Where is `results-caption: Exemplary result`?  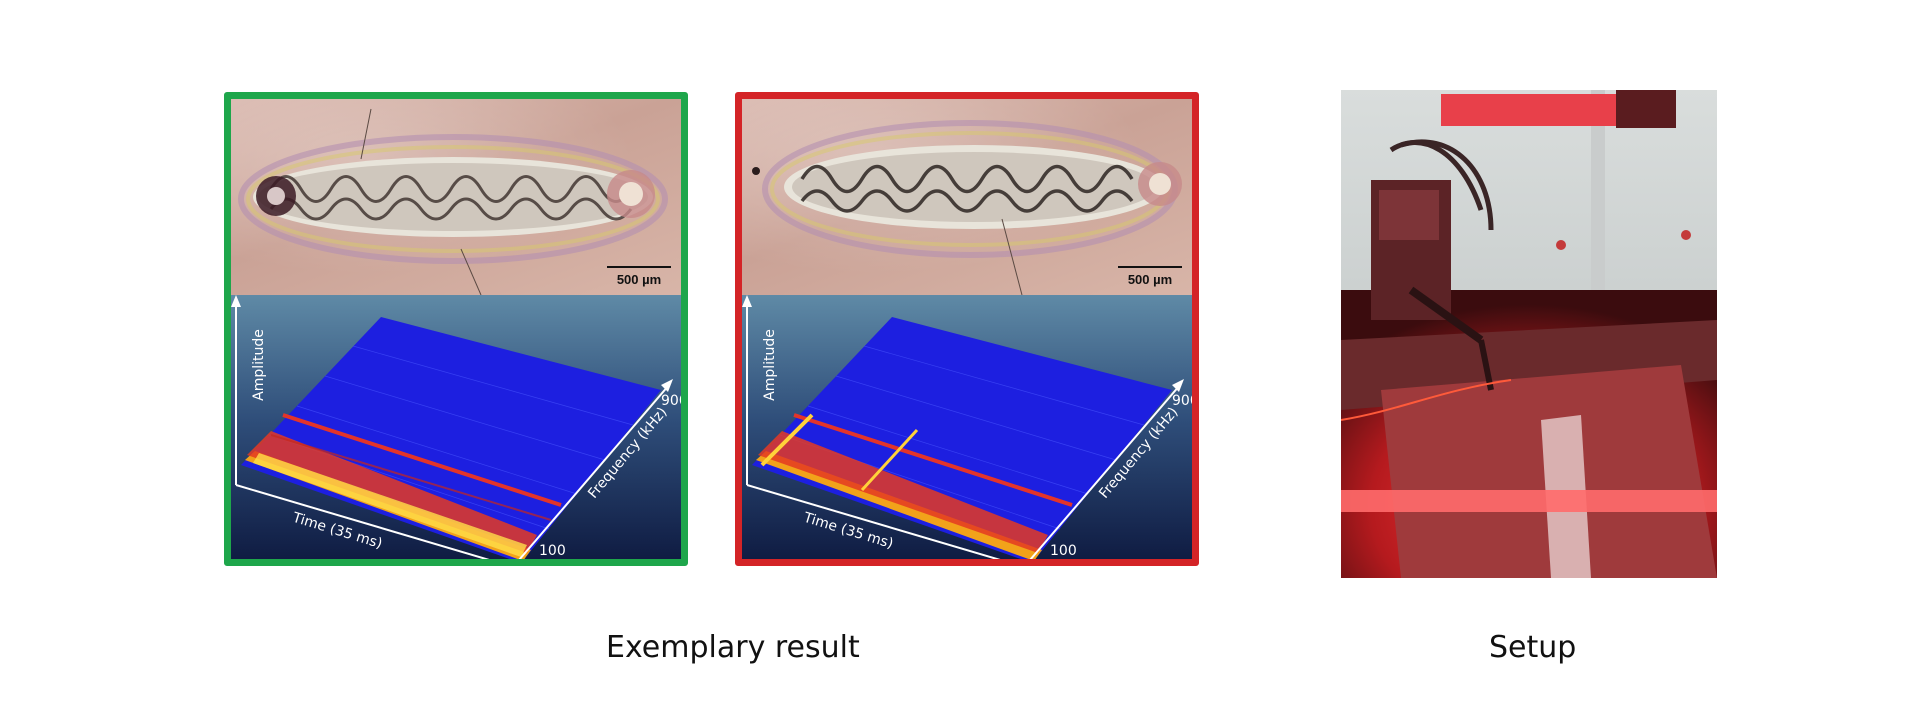
results-caption: Exemplary result is located at coordinates (733, 647).